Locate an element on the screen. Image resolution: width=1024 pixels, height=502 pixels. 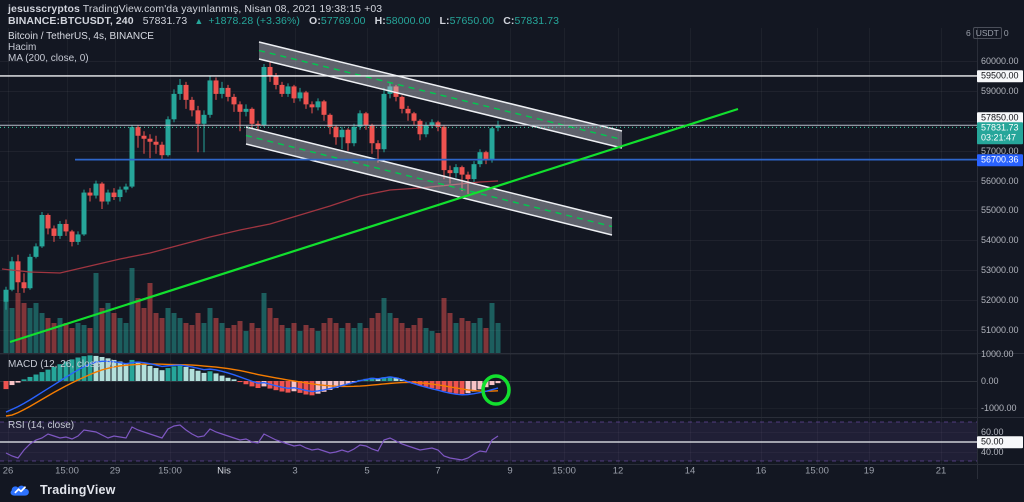
time-tick-label: 7 is located at coordinates (438, 471).